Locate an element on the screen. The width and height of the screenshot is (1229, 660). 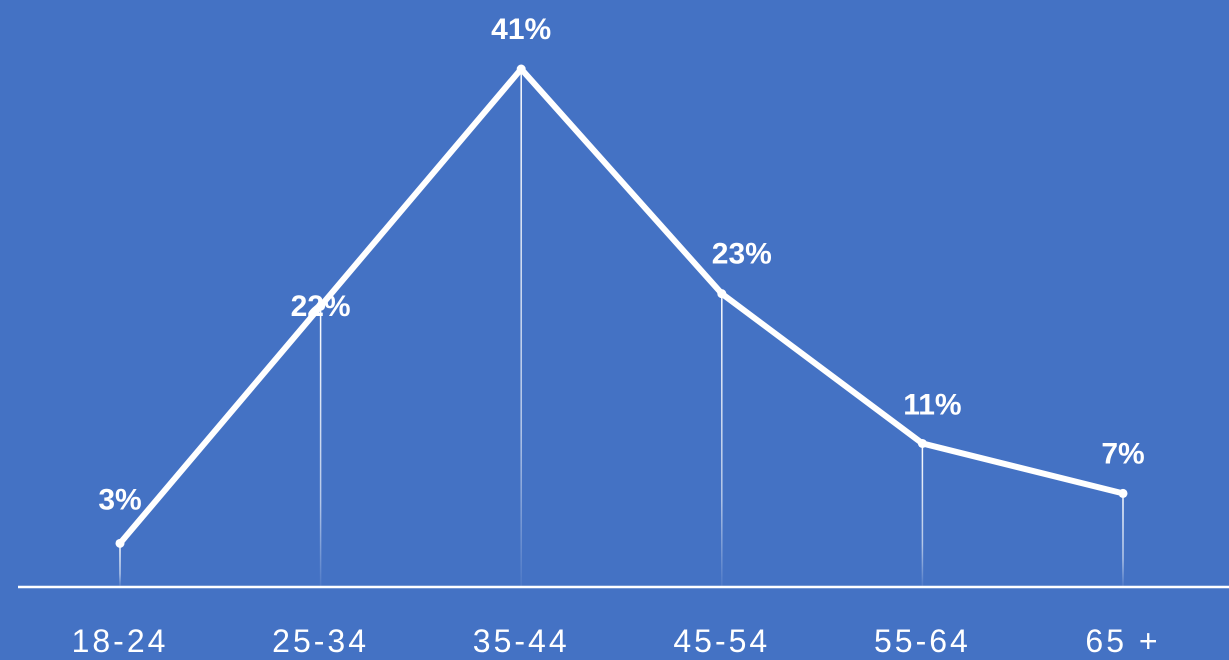
x-tick-label-65: 65 + is located at coordinates (1122, 641).